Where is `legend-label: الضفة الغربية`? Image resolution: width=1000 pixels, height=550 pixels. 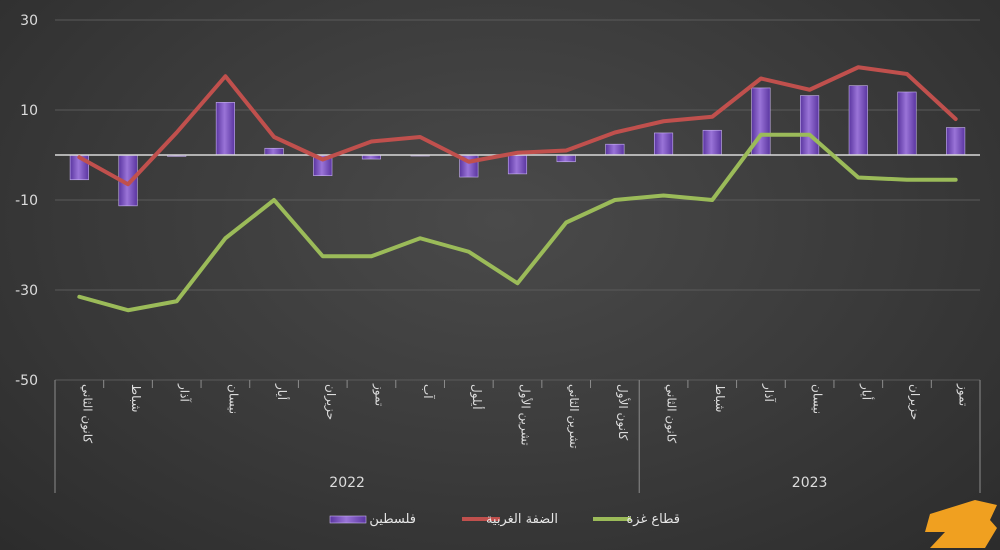 legend-label: الضفة الغربية is located at coordinates (522, 519).